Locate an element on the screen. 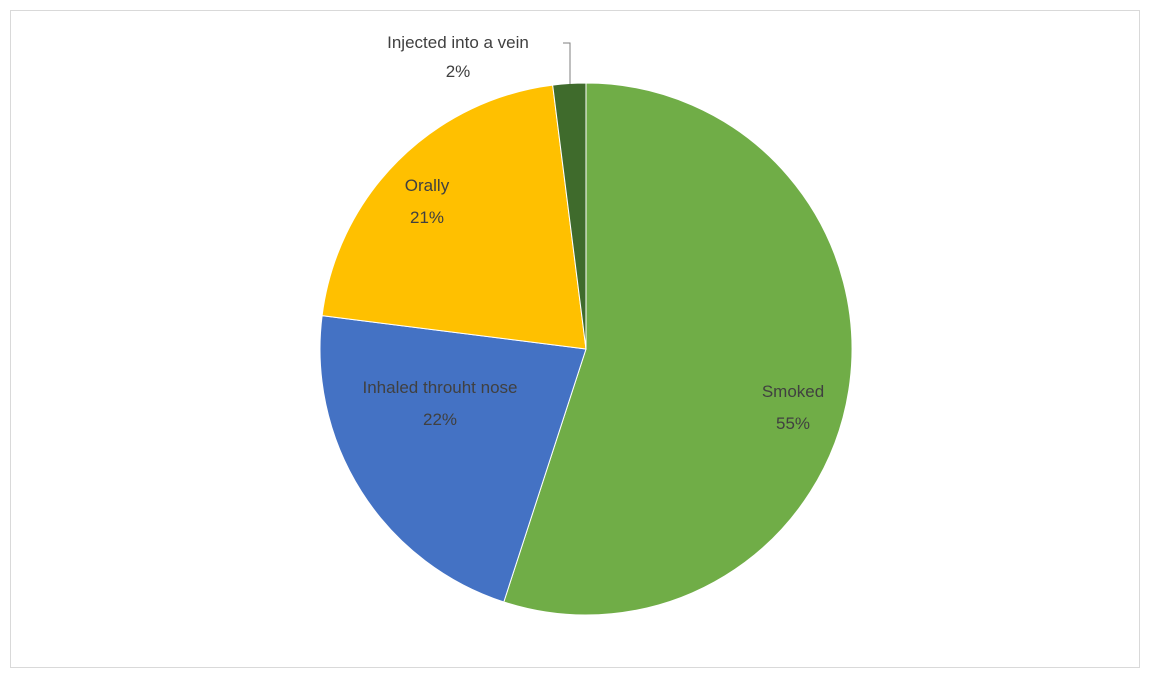 The width and height of the screenshot is (1151, 679). label-inhaled-name: Inhaled throuht nose is located at coordinates (439, 387).